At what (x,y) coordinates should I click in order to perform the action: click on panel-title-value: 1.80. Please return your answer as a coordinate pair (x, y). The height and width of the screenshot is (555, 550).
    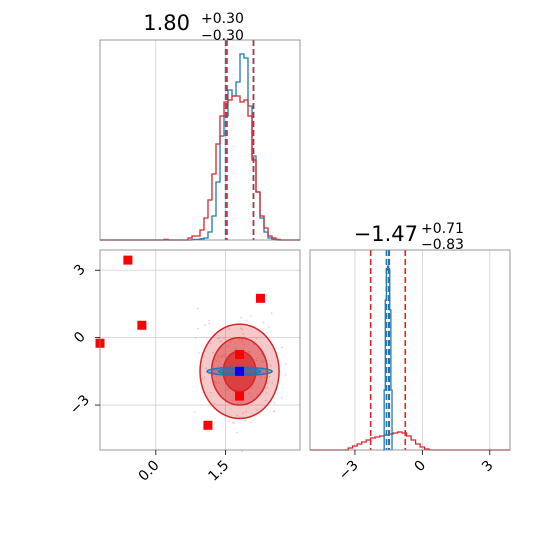
    Looking at the image, I should click on (166, 23).